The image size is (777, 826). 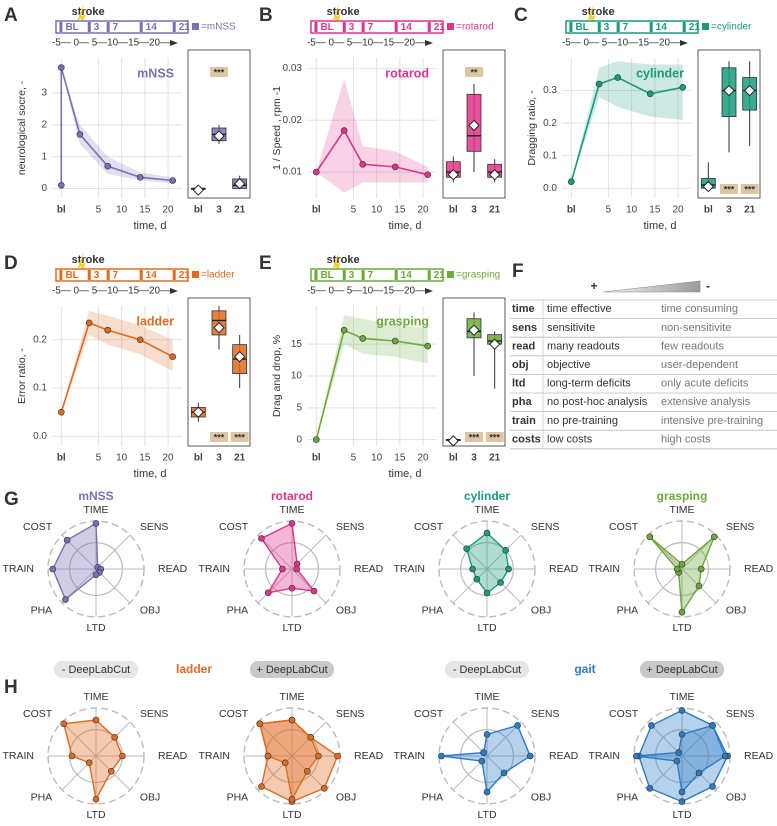 What do you see at coordinates (297, 344) in the screenshot?
I see `y-tick-label: 15` at bounding box center [297, 344].